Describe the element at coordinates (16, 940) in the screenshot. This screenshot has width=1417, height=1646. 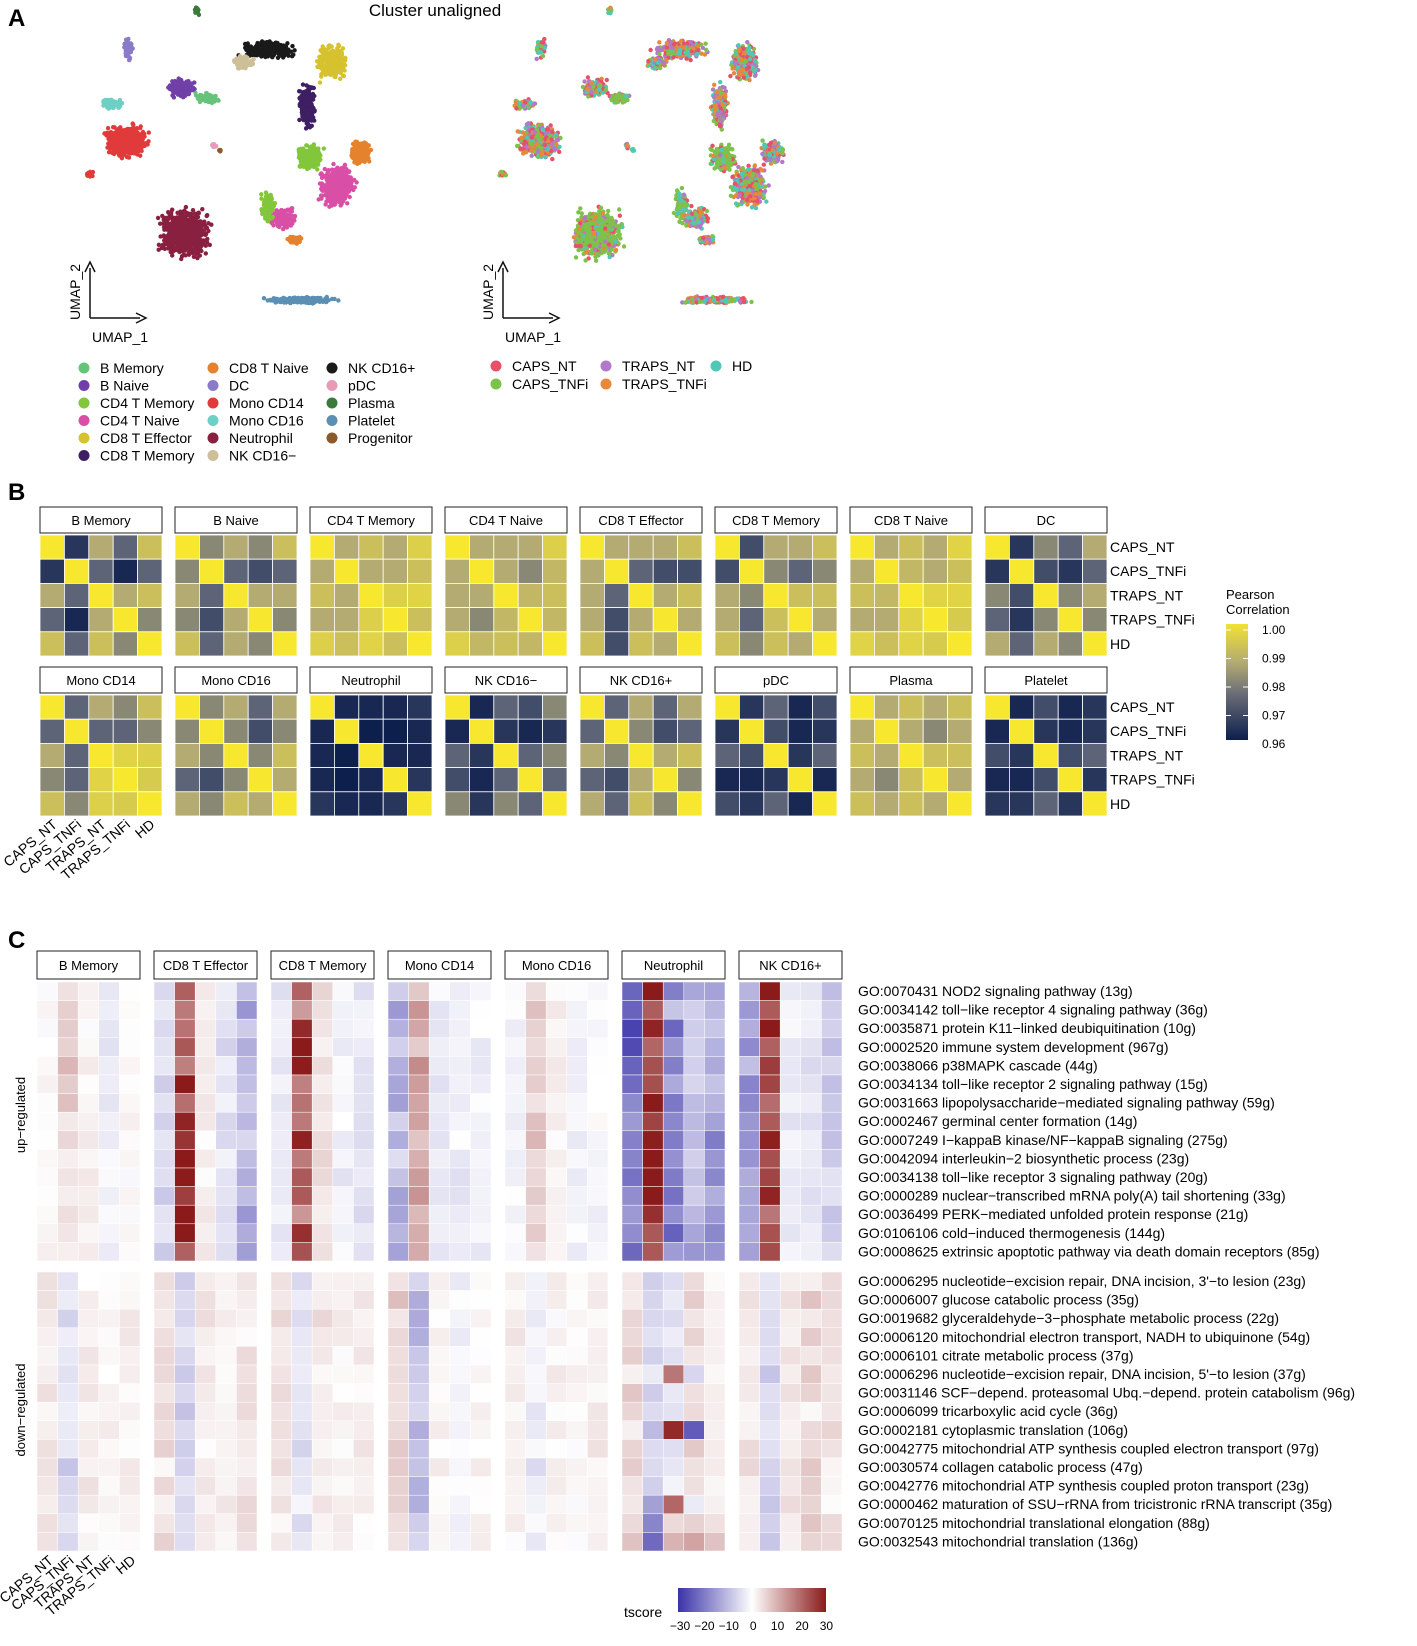
I see `panel-label-c: C` at that location.